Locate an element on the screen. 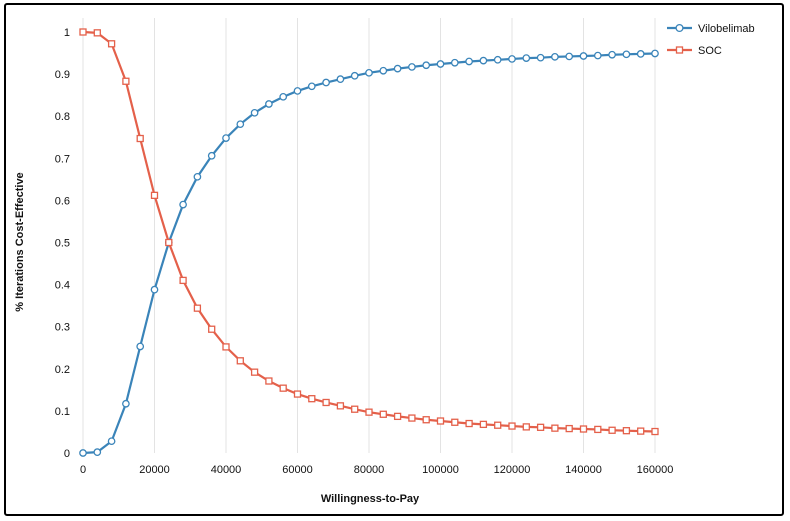 This screenshot has height=521, width=790. y-tick-label: 0.8 is located at coordinates (62, 117).